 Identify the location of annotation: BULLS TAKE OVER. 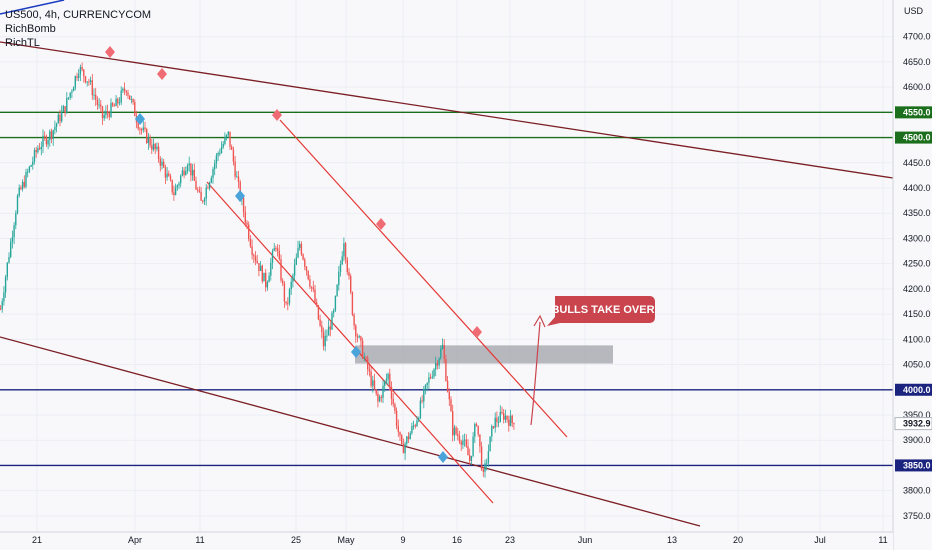
(592, 361).